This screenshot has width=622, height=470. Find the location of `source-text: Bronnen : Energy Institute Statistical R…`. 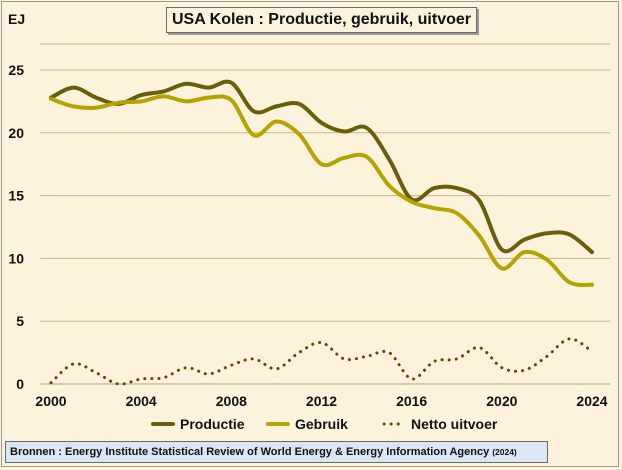

source-text: Bronnen : Energy Institute Statistical R… is located at coordinates (250, 452).